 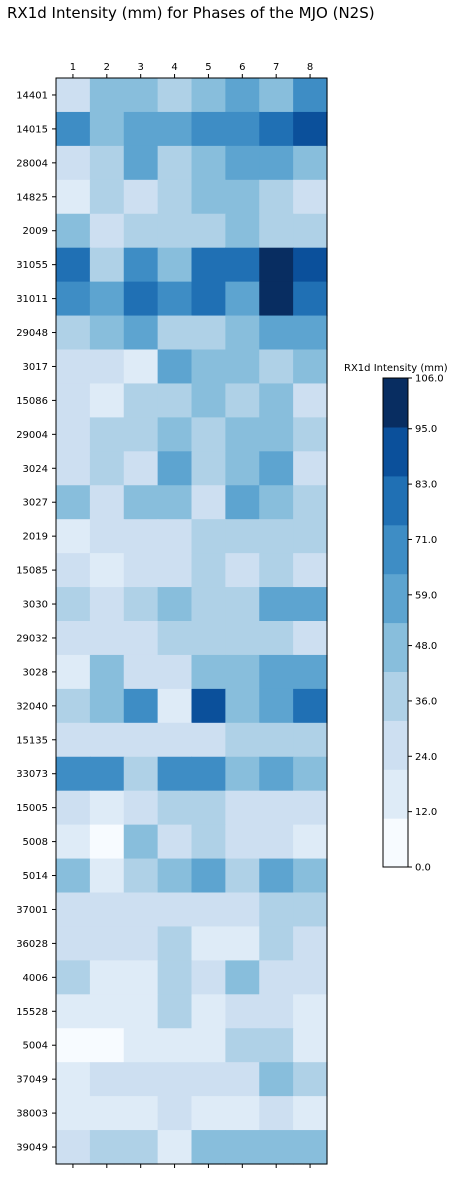 I want to click on row-label: 36028, so click(x=32, y=944).